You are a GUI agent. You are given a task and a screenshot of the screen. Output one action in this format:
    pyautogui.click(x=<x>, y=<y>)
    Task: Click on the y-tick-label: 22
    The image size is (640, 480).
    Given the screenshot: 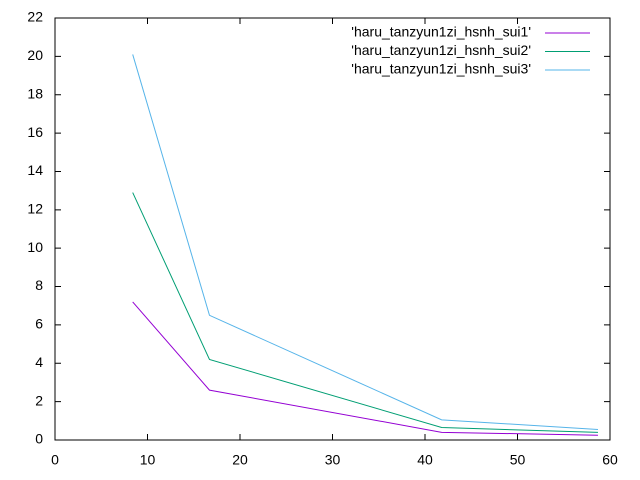 What is the action you would take?
    pyautogui.click(x=35, y=17)
    